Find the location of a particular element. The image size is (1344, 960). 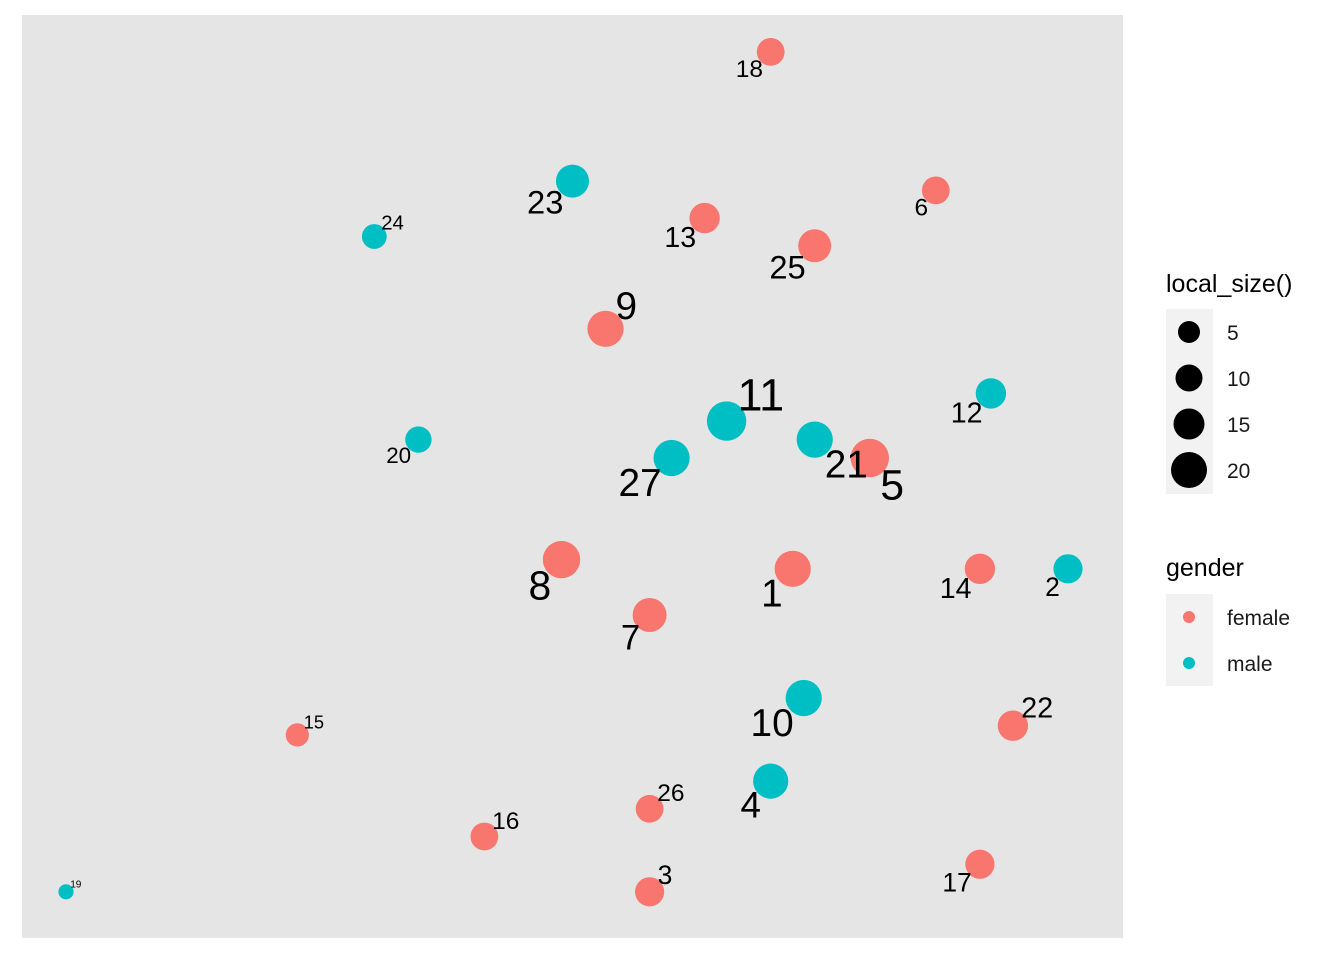

node-label-5: 5 is located at coordinates (892, 486).